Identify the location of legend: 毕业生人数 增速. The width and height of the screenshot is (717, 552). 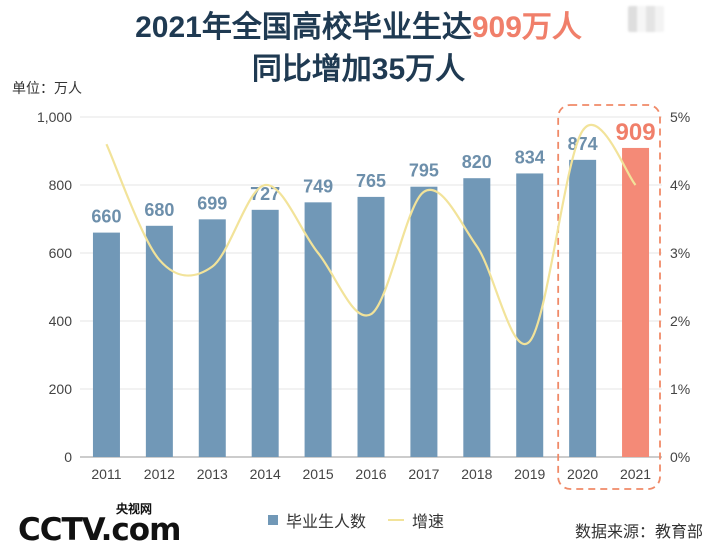
(356, 520).